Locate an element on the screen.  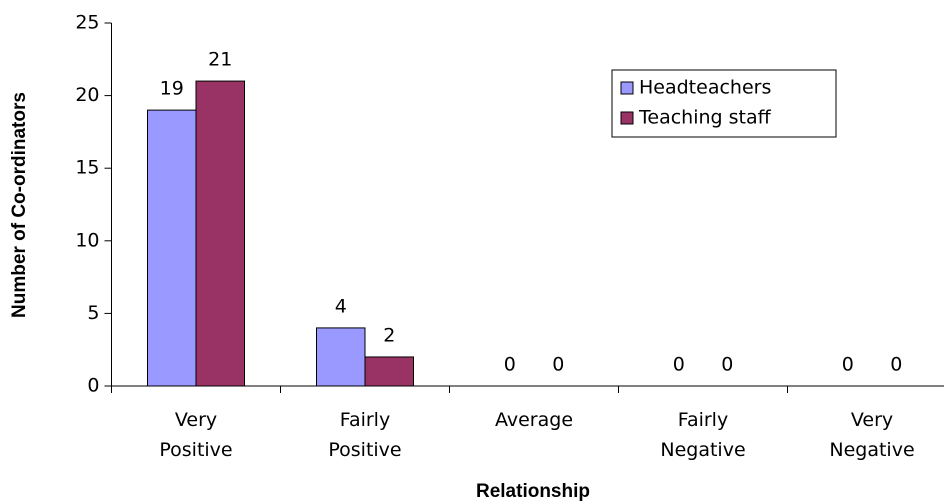
x-tick-label: Fairly Positive is located at coordinates (364, 435).